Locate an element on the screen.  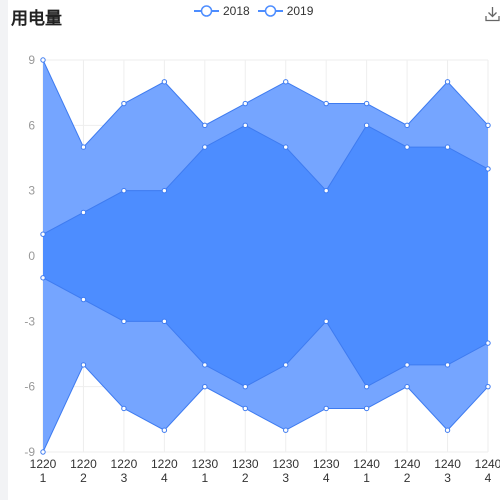
y-tick-label: 9 is located at coordinates (31, 60).